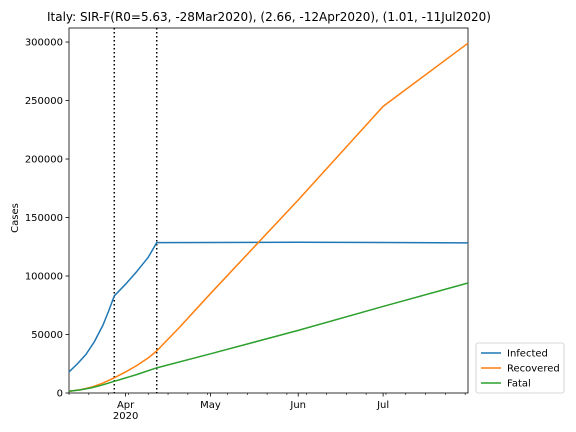 The image size is (576, 432). Describe the element at coordinates (60, 394) in the screenshot. I see `y-tick-label: 0` at that location.